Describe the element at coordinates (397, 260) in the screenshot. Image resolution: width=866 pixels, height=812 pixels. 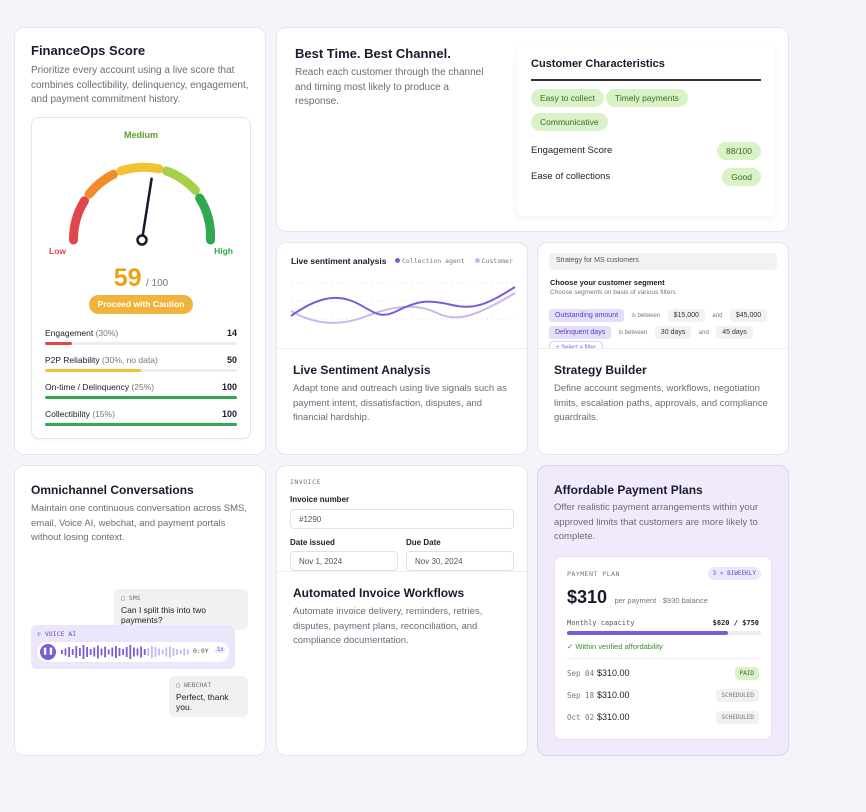
I see `legend-dot-agent` at that location.